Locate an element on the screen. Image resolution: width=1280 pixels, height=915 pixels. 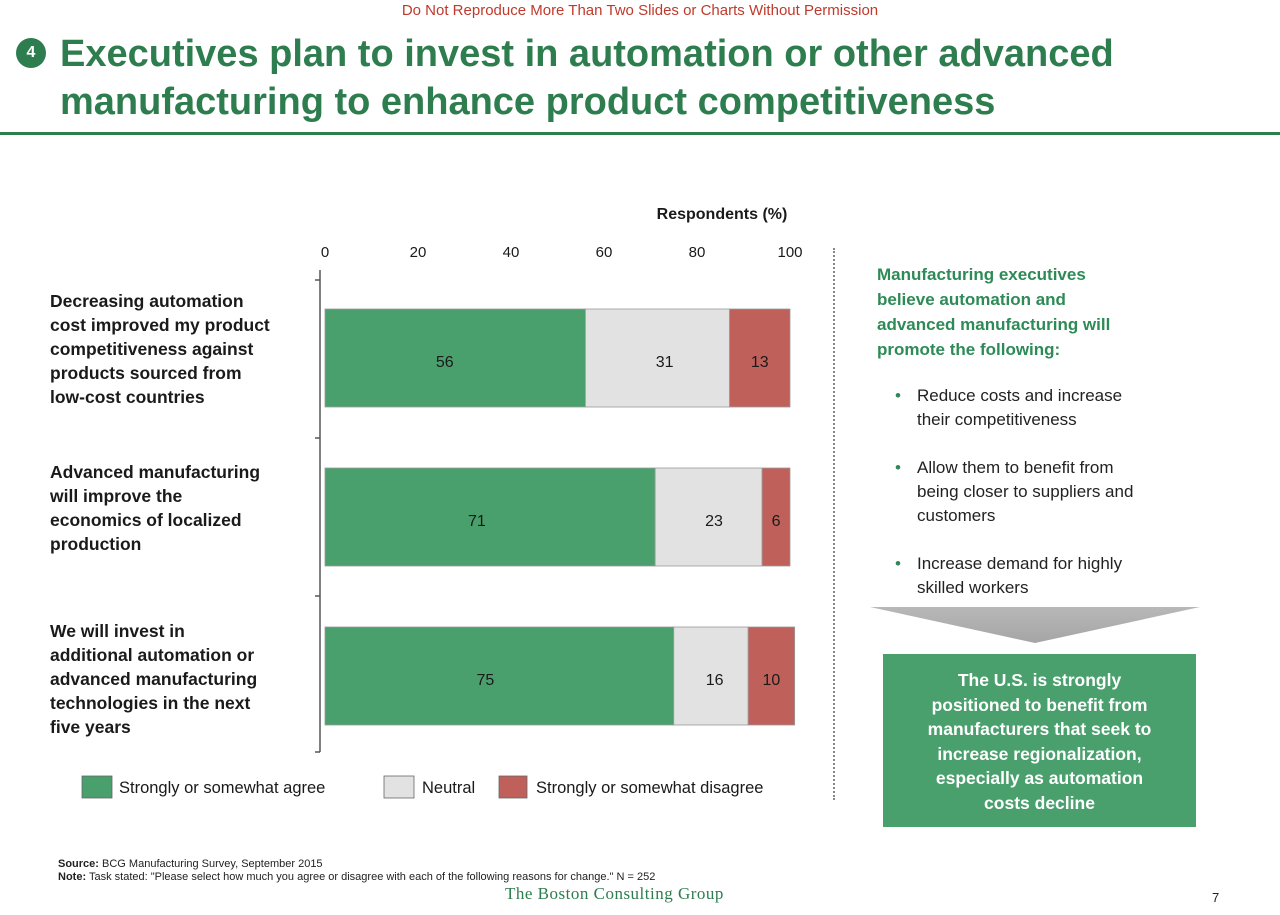
bullet-line: their competitiveness is located at coordinates (997, 419).